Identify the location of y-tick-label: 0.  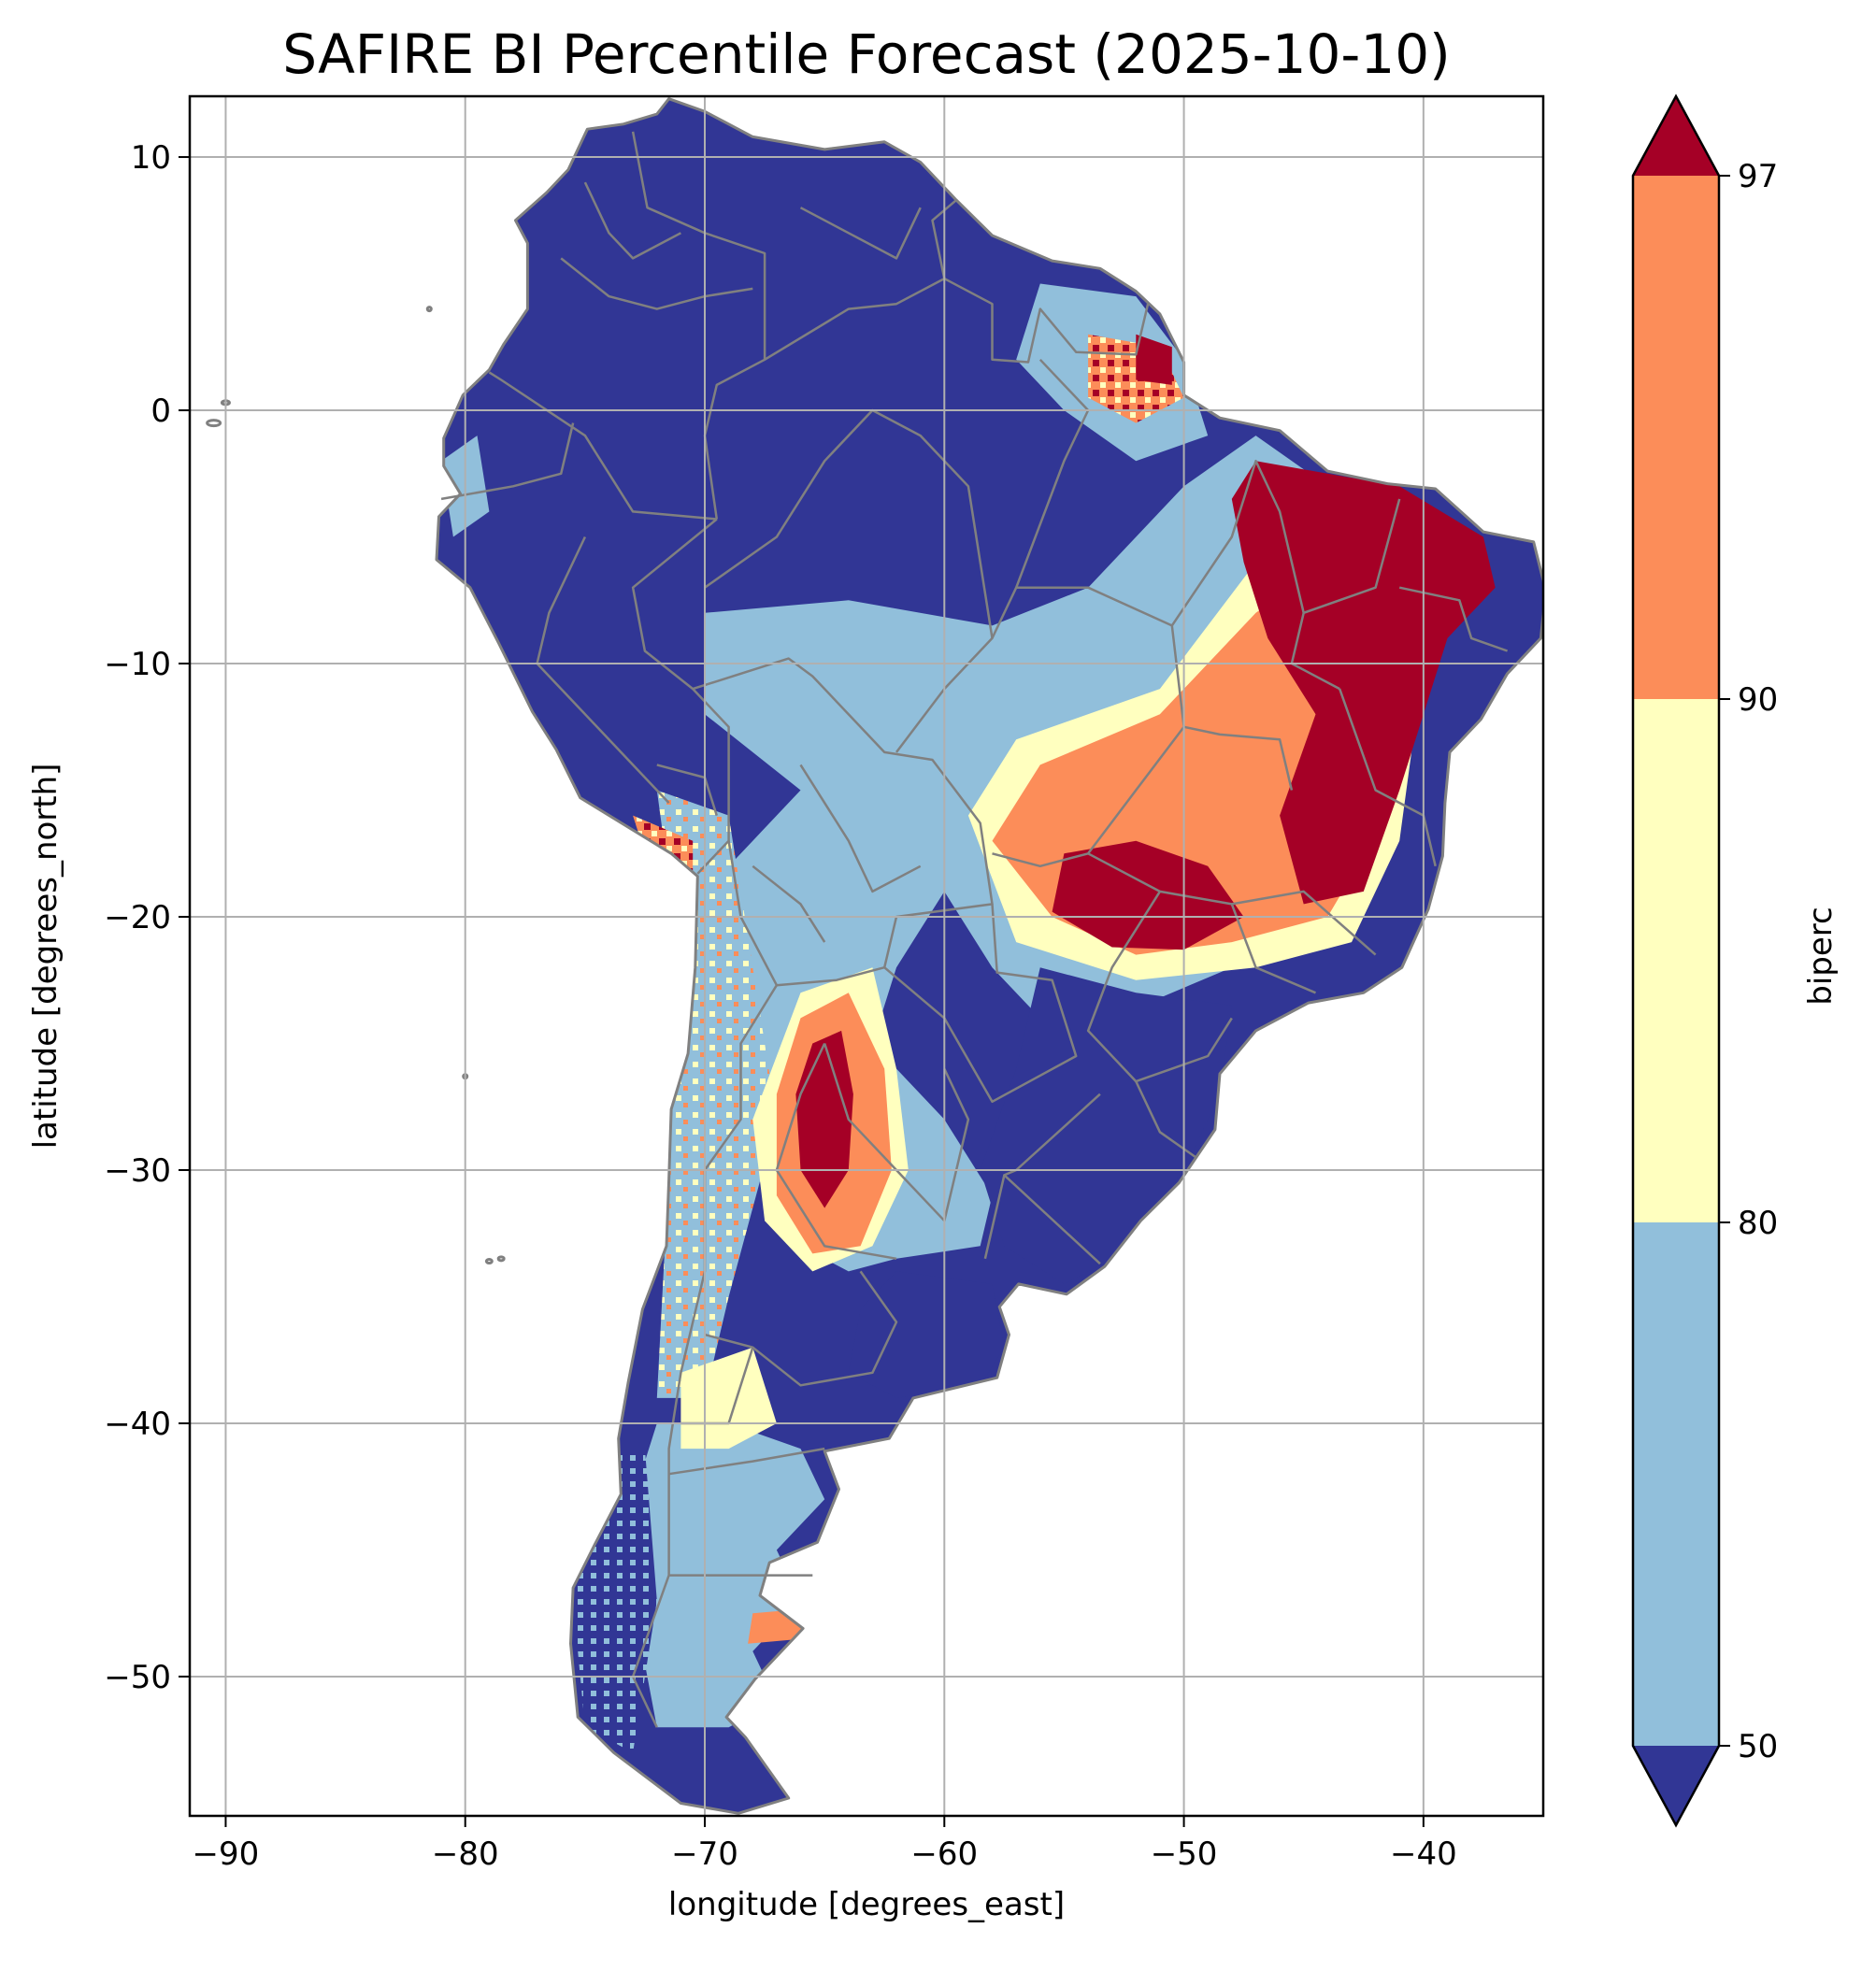
(160, 411).